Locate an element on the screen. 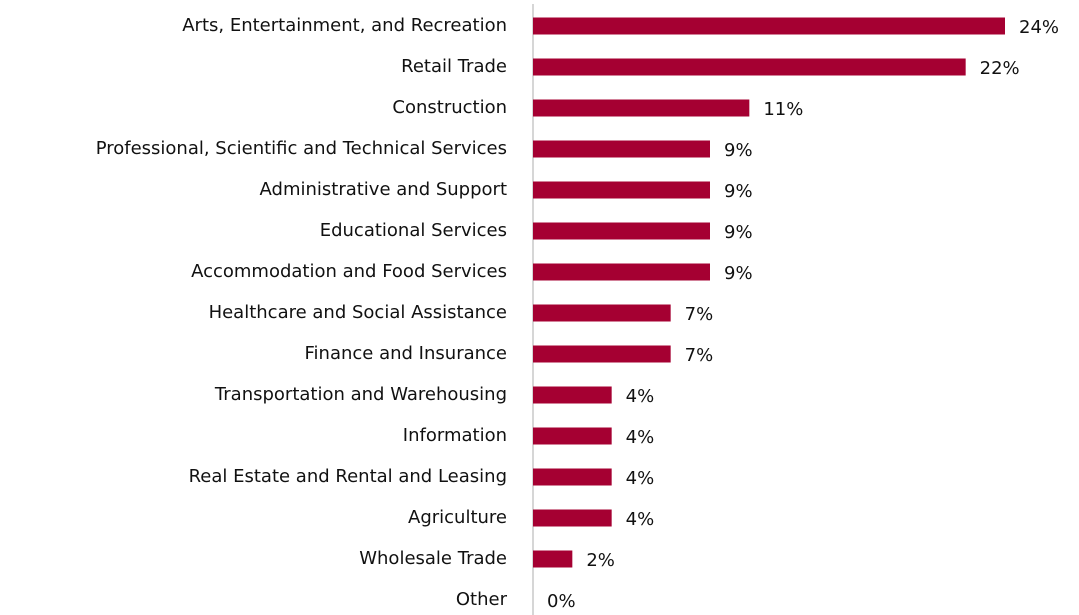 The image size is (1079, 615). category-label: Agriculture is located at coordinates (457, 517).